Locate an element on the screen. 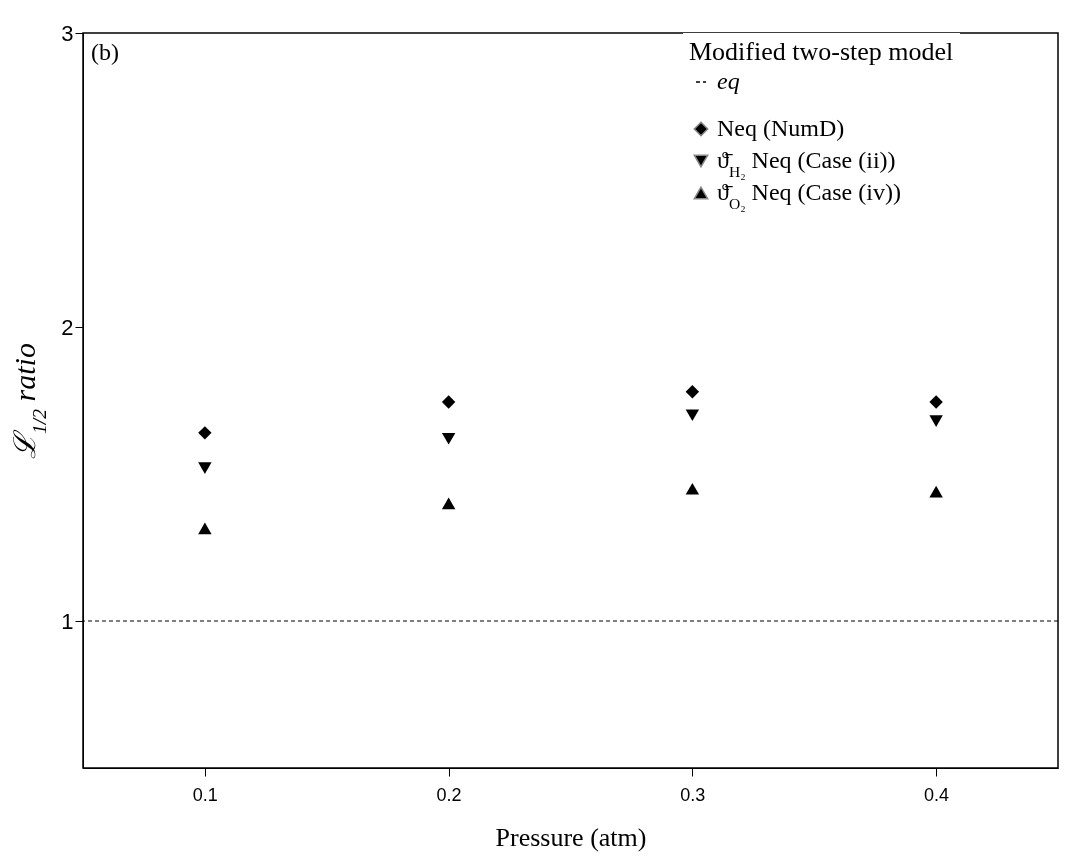 The width and height of the screenshot is (1072, 861). y-tick-label: 1 is located at coordinates (67, 621).